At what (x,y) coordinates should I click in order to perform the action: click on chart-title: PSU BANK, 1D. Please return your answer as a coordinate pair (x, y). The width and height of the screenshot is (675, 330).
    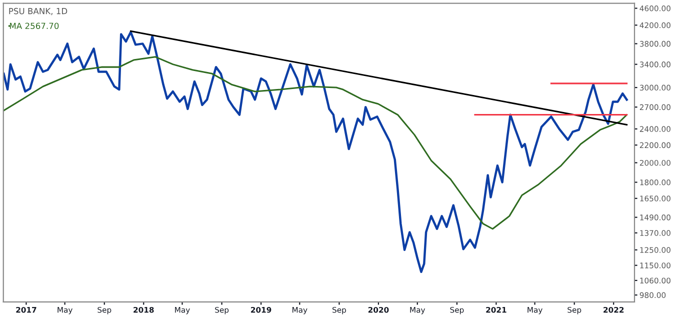
    Looking at the image, I should click on (38, 12).